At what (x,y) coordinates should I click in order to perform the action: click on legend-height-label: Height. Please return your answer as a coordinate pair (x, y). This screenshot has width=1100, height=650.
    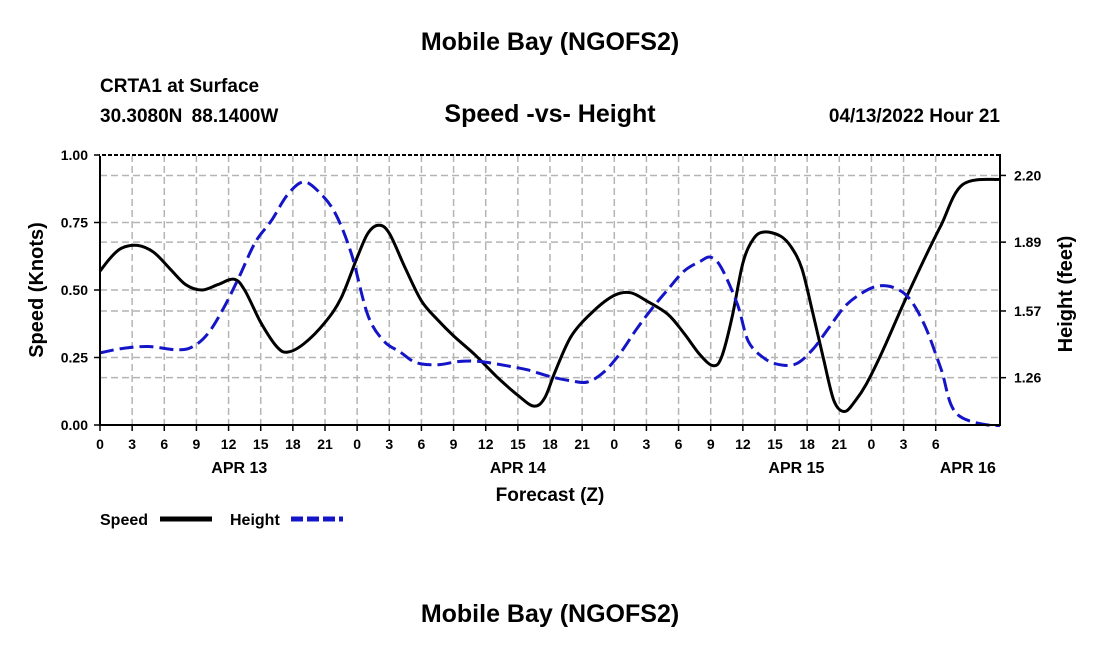
    Looking at the image, I should click on (255, 520).